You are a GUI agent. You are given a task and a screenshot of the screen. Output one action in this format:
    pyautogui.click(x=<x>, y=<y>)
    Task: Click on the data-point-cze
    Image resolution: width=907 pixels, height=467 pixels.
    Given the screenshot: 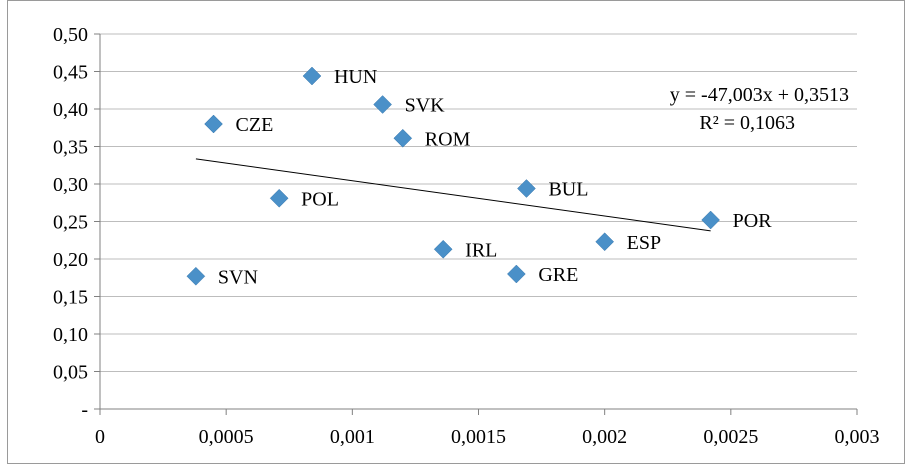 What is the action you would take?
    pyautogui.click(x=213, y=124)
    